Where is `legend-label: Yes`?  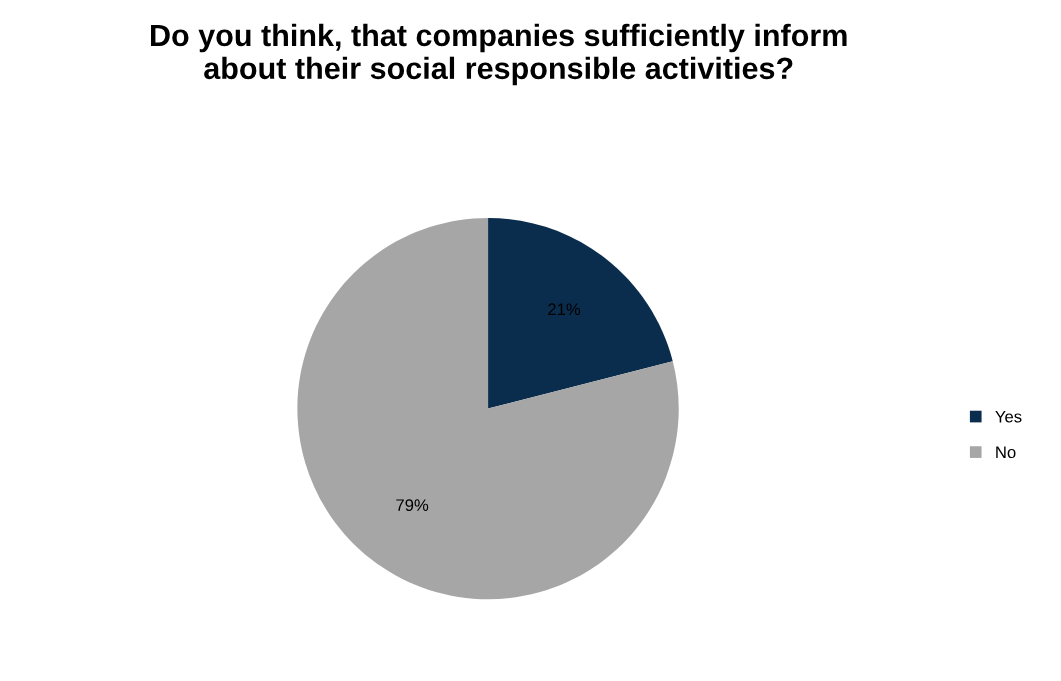
legend-label: Yes is located at coordinates (1008, 416).